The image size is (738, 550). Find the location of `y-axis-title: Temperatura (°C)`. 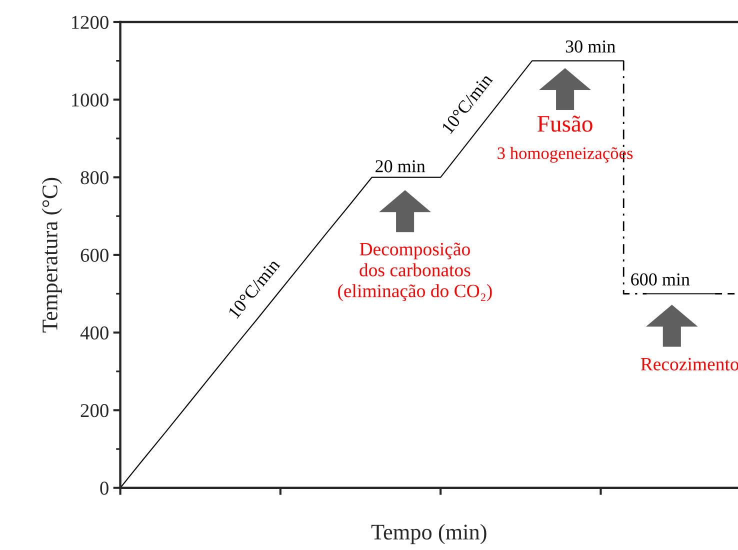

y-axis-title: Temperatura (°C) is located at coordinates (52, 255).